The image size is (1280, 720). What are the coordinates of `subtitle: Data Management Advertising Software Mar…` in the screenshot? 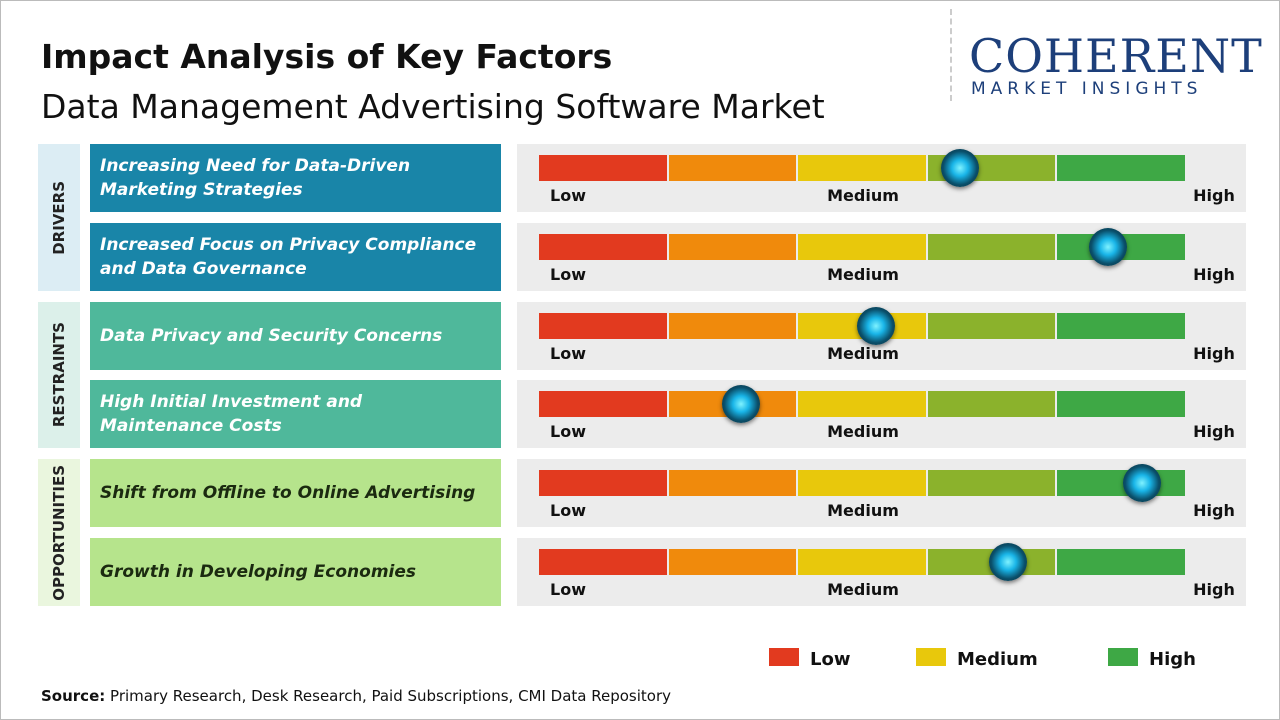 It's located at (433, 106).